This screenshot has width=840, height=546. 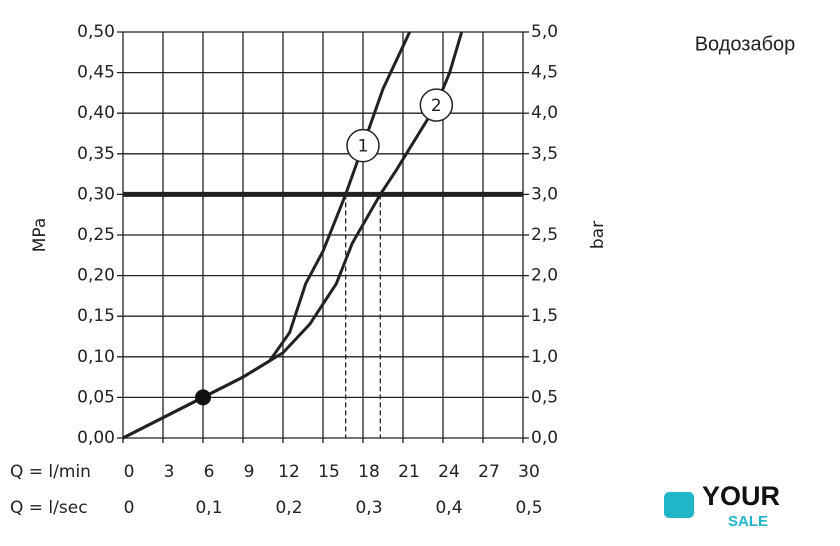 What do you see at coordinates (489, 472) in the screenshot?
I see `x-tick-label: 27` at bounding box center [489, 472].